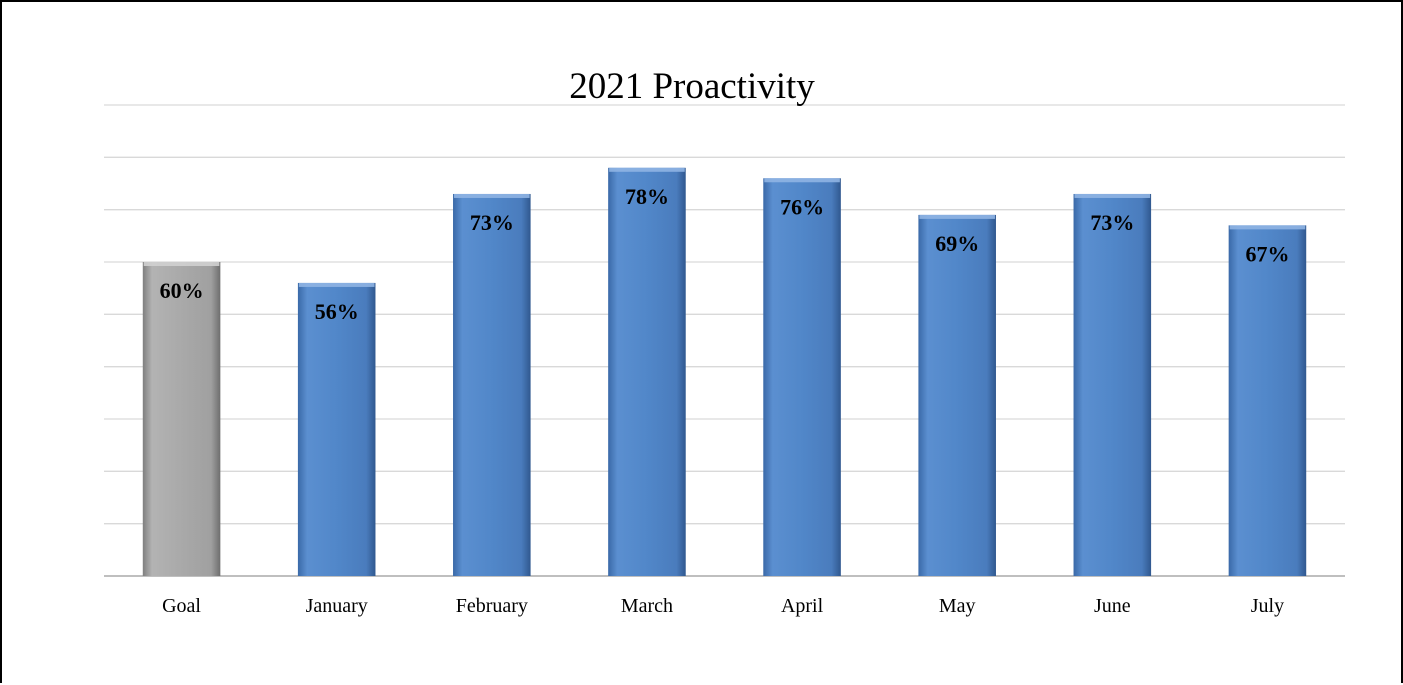  Describe the element at coordinates (492, 606) in the screenshot. I see `x-tick-label: February` at that location.